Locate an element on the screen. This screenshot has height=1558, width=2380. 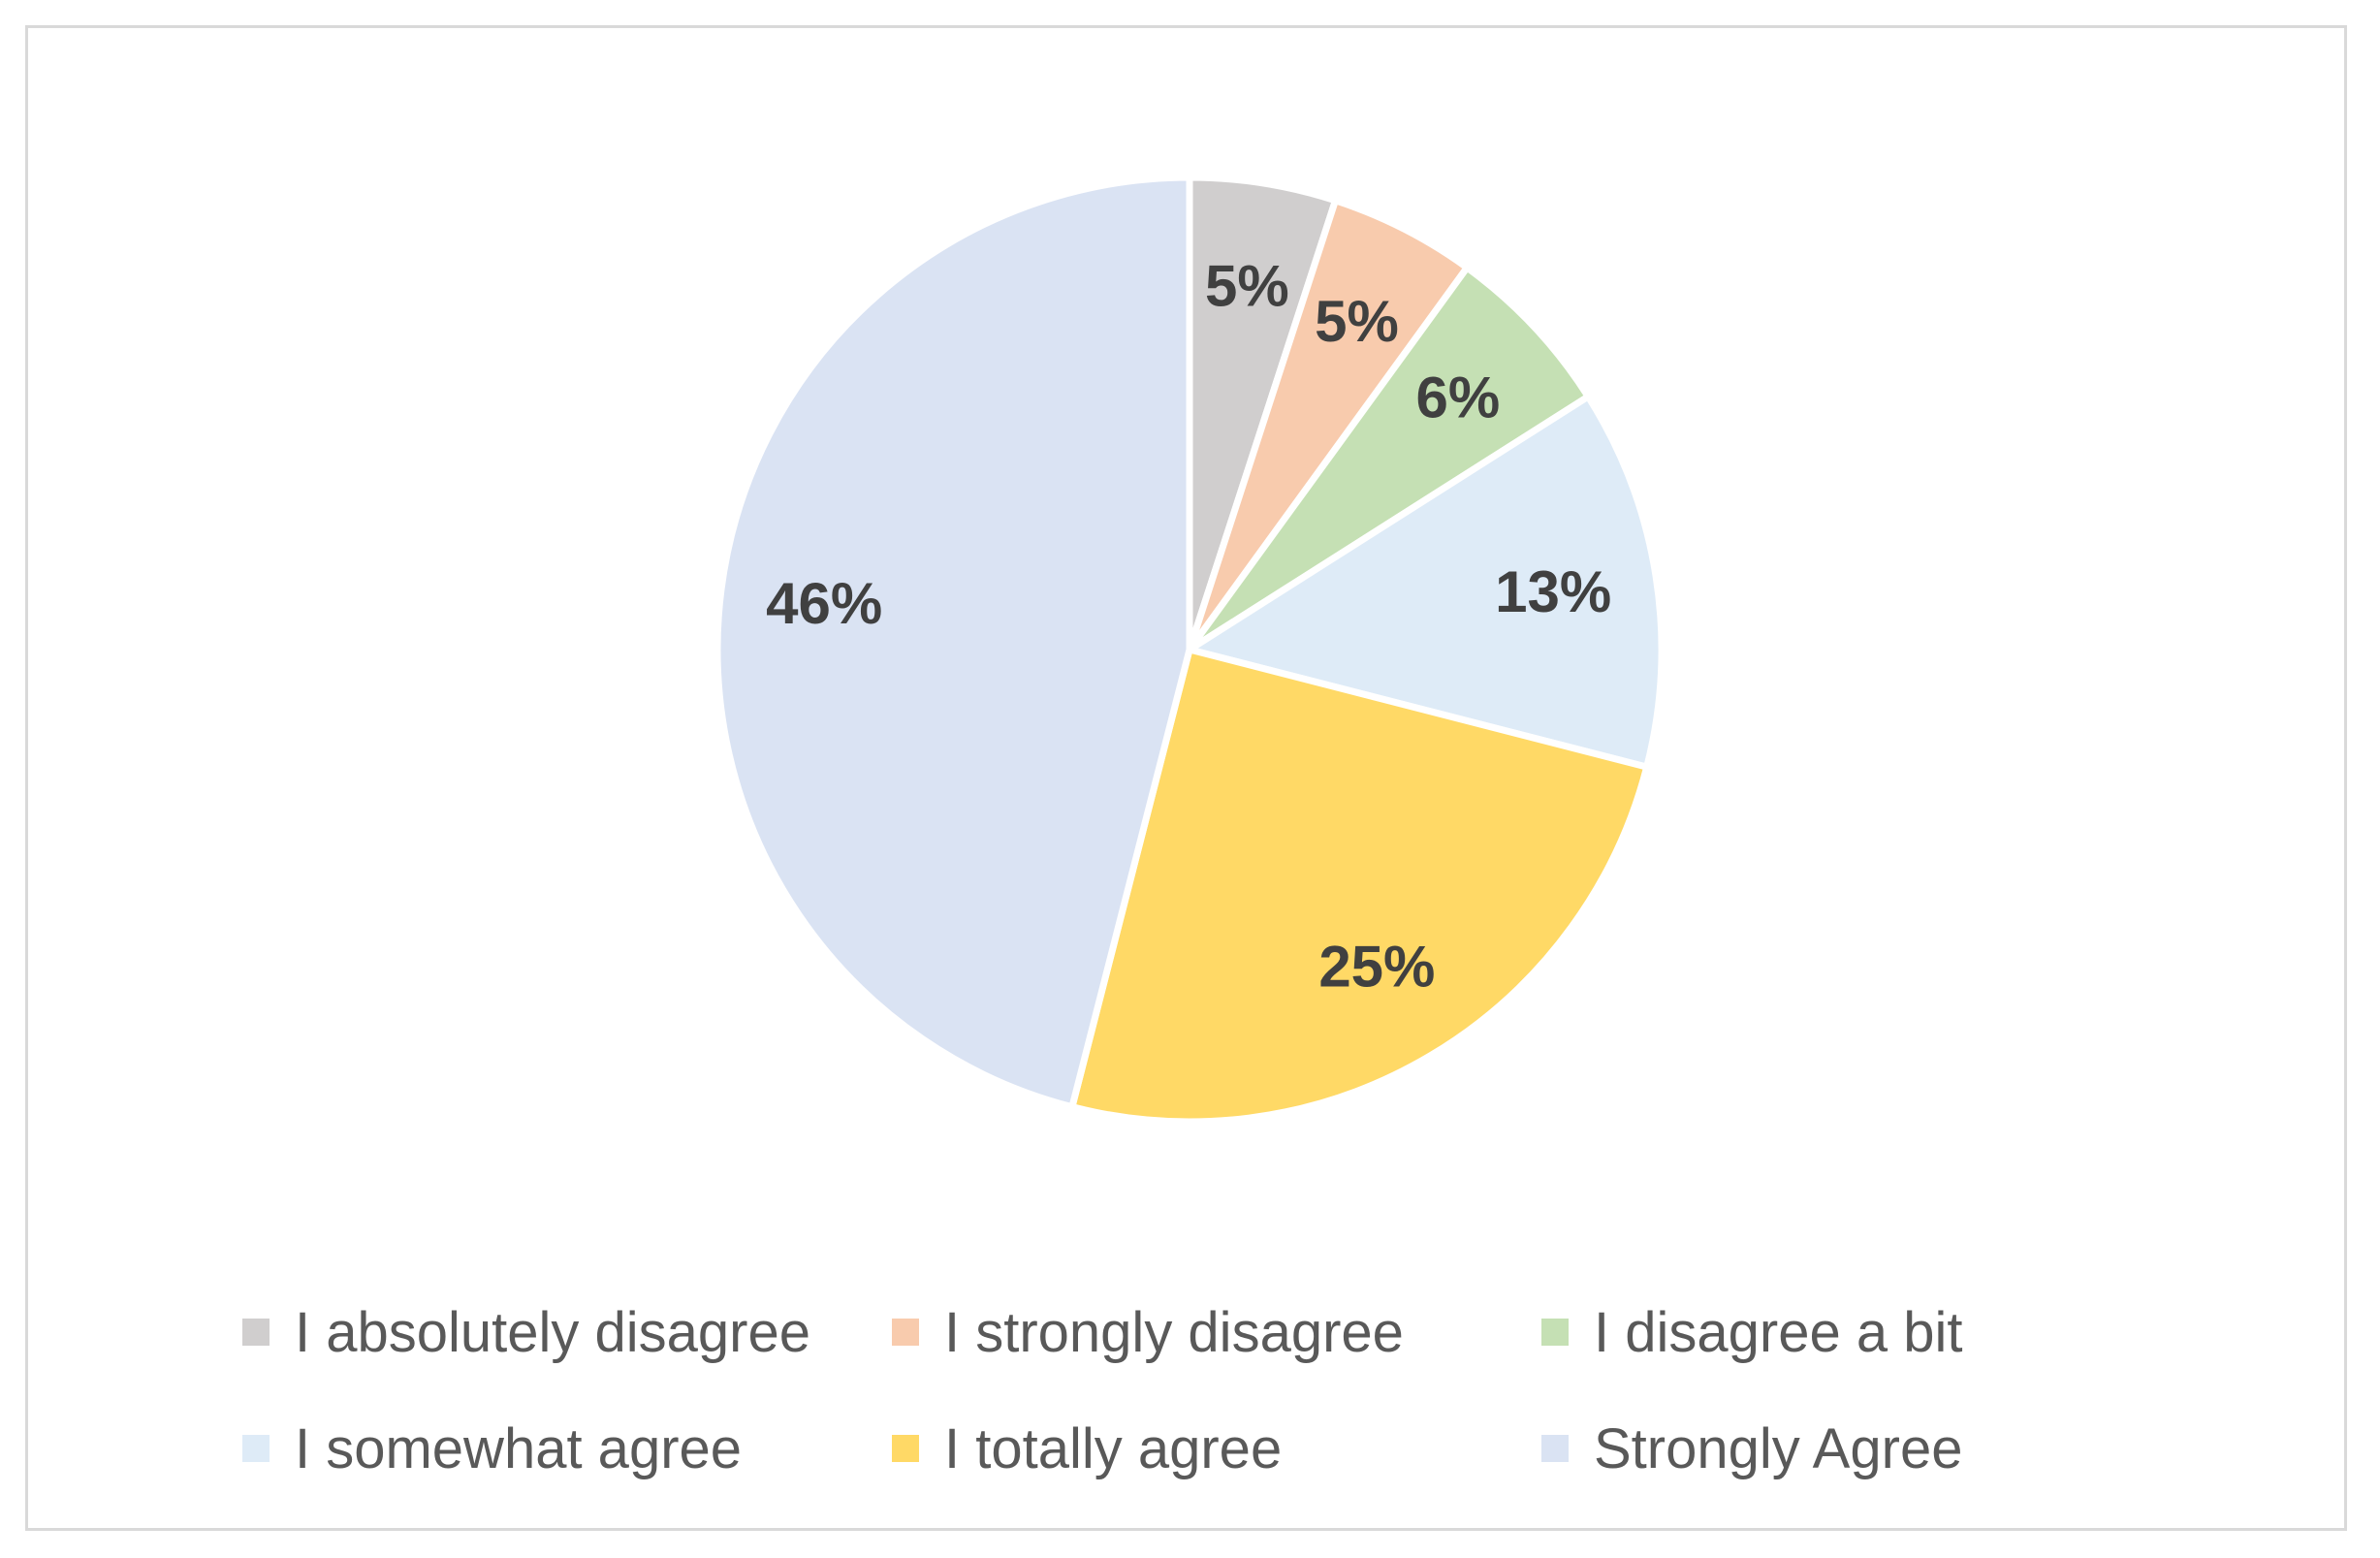
data-label-i-absolutely-disagree: 5% is located at coordinates (1247, 285).